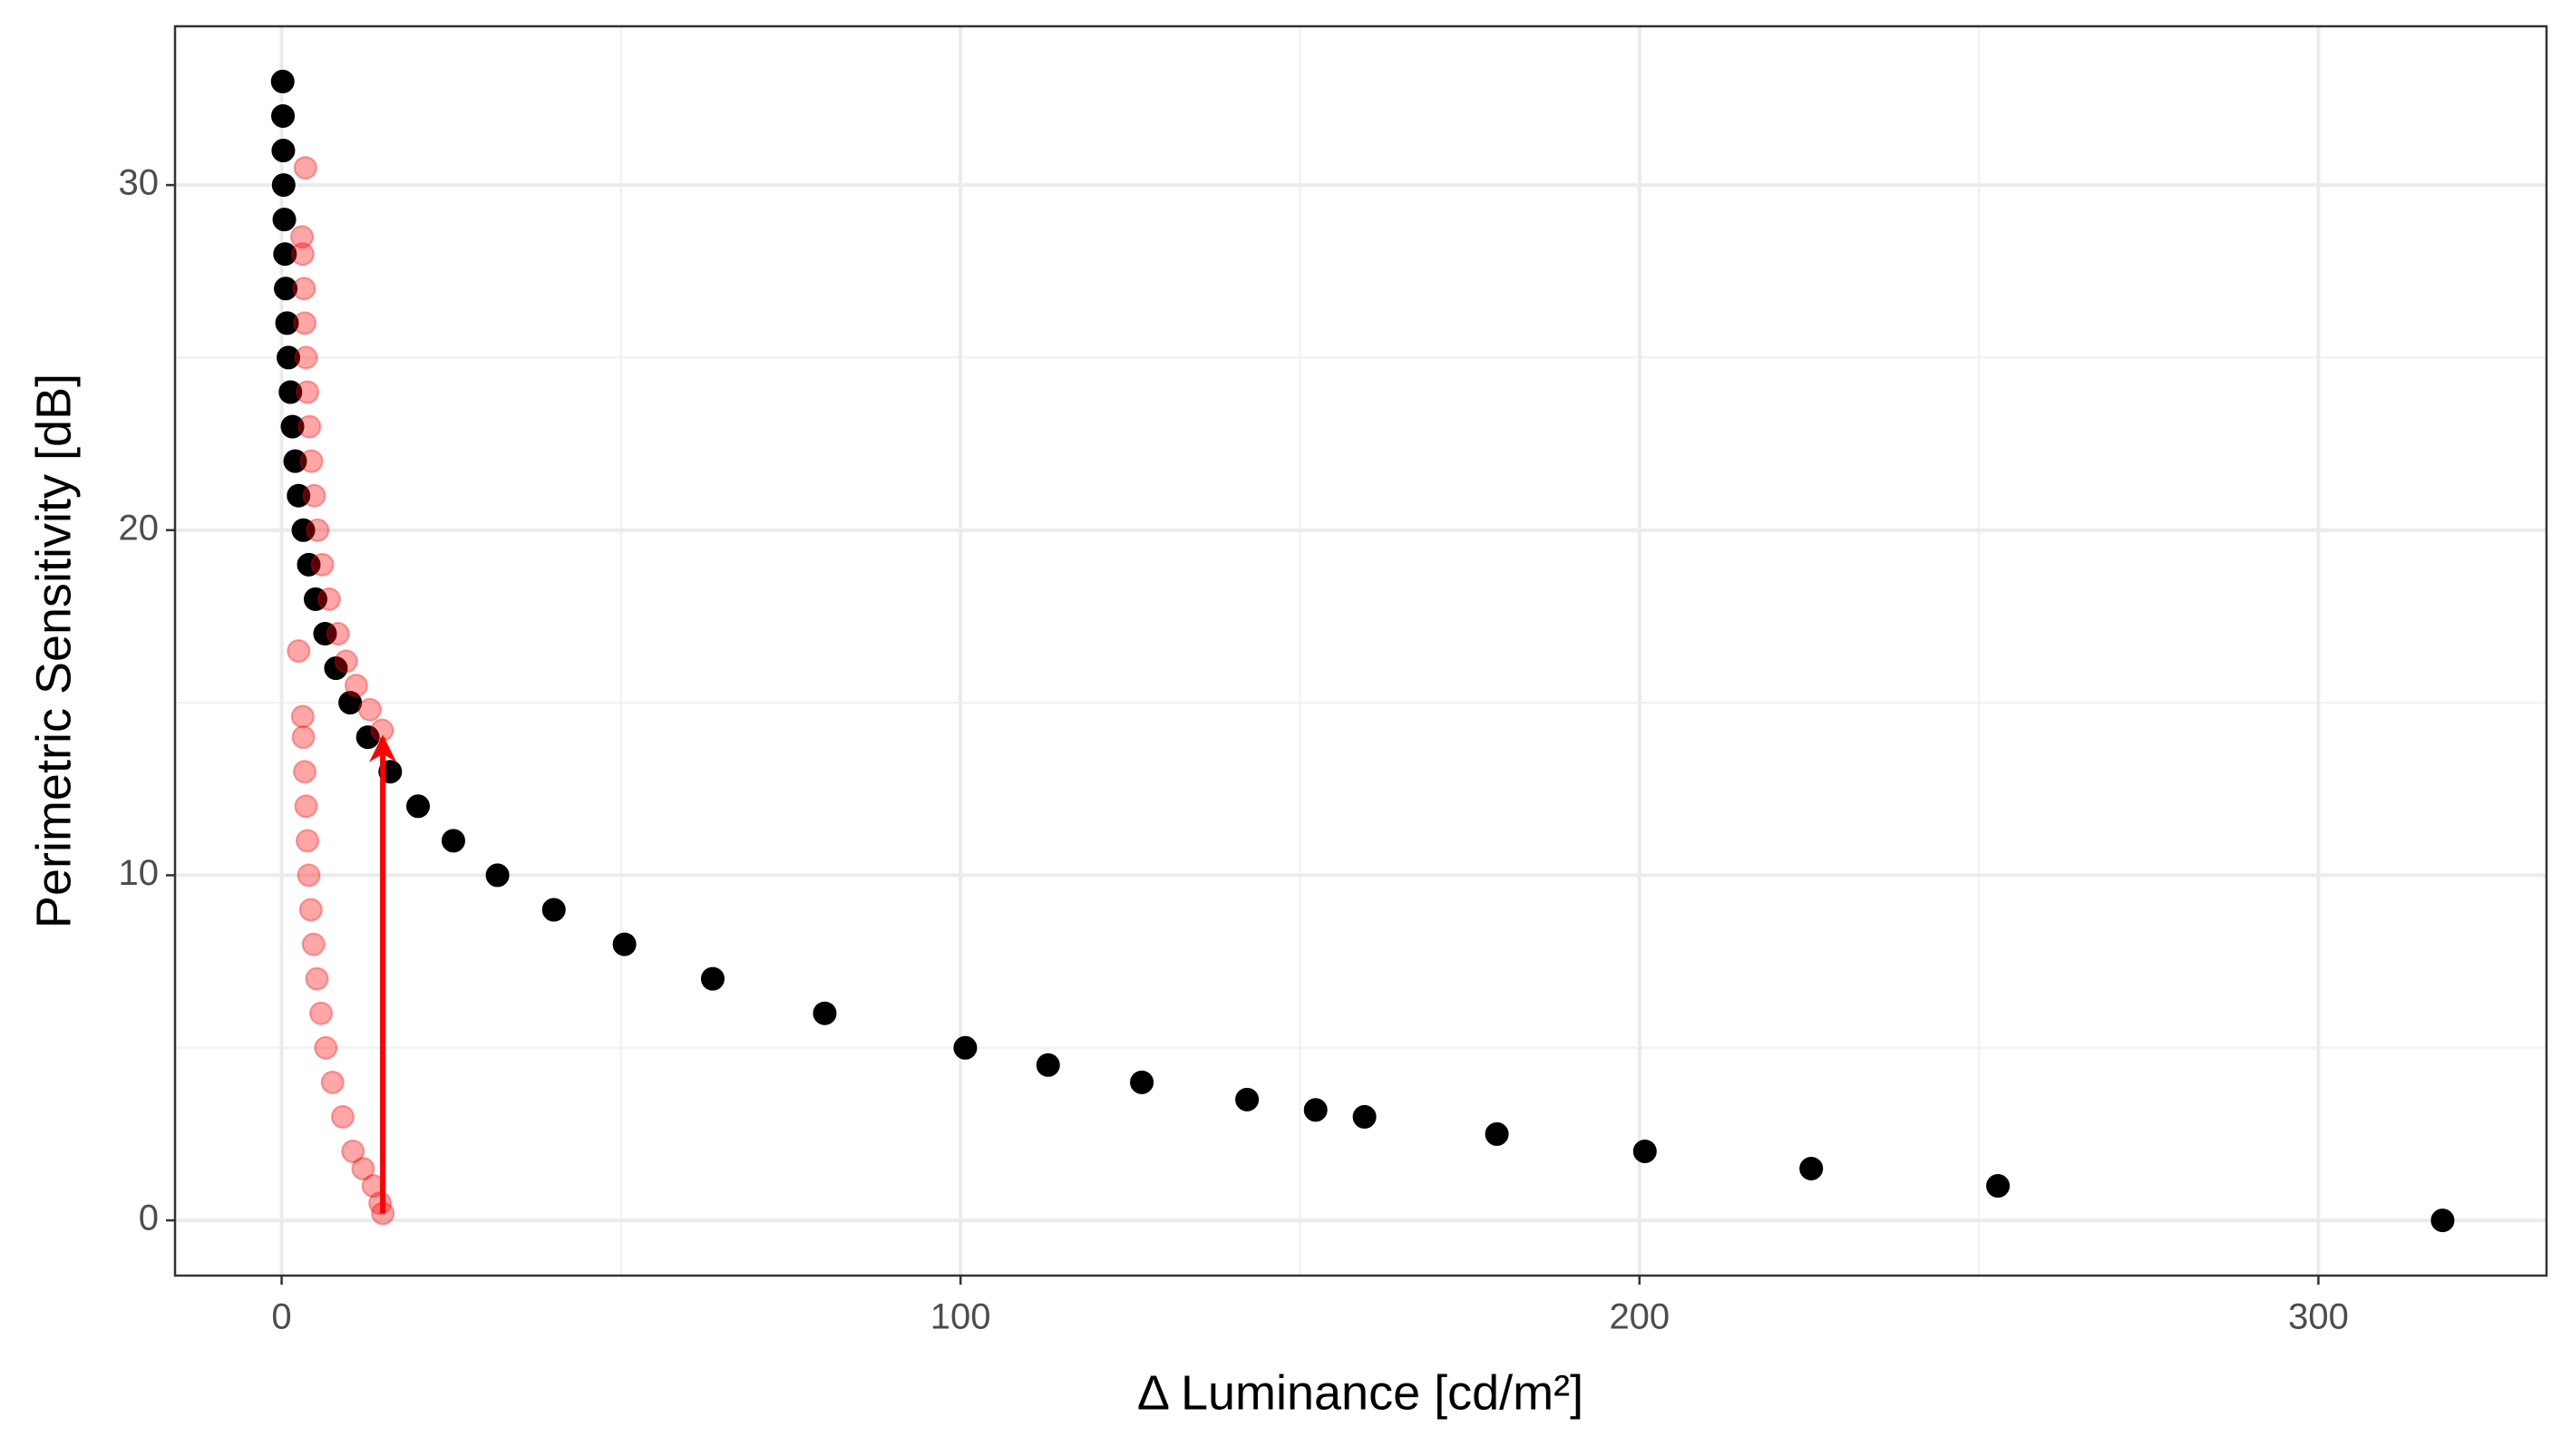  Describe the element at coordinates (1360, 1392) in the screenshot. I see `x-axis-title: Δ Luminance [cd/m²]` at that location.